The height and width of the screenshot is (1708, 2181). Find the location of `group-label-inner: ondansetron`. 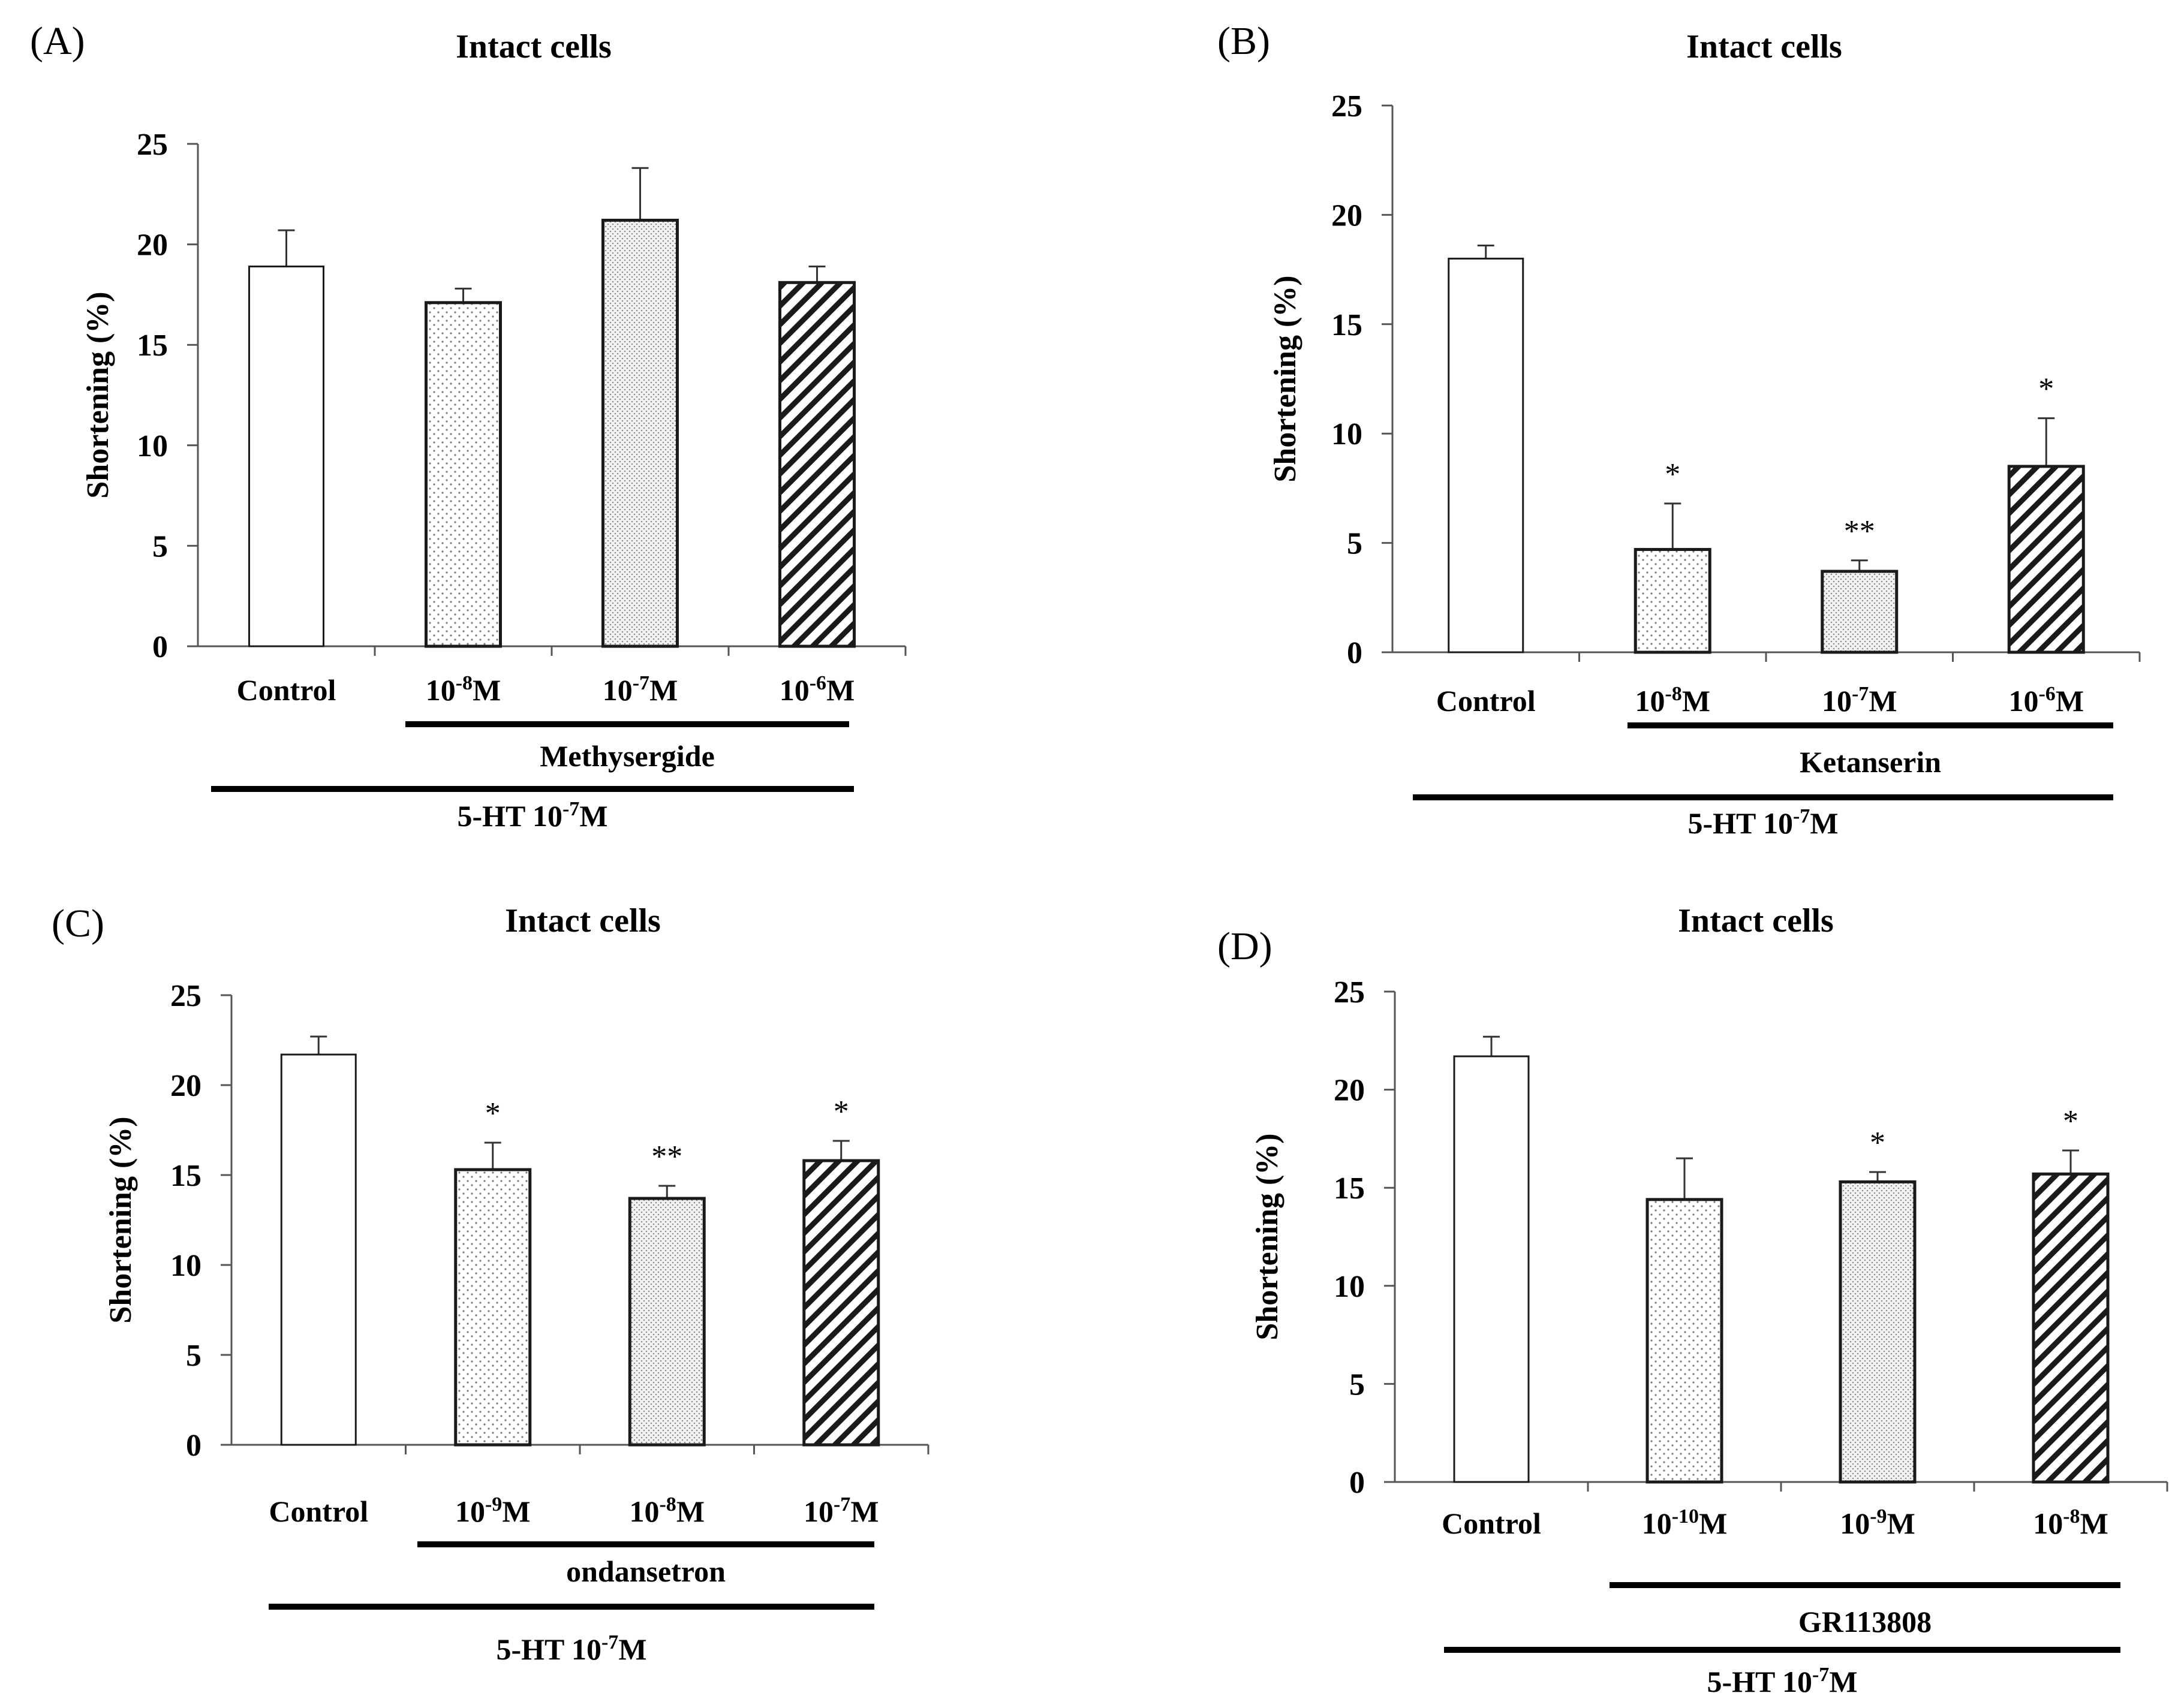

group-label-inner: ondansetron is located at coordinates (646, 1571).